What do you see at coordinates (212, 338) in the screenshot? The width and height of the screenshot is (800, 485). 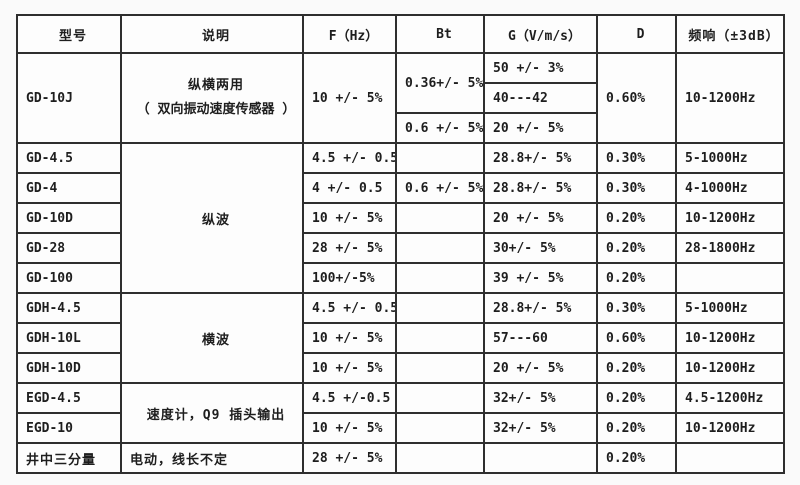 I see `group-transverse-cell: 横波` at bounding box center [212, 338].